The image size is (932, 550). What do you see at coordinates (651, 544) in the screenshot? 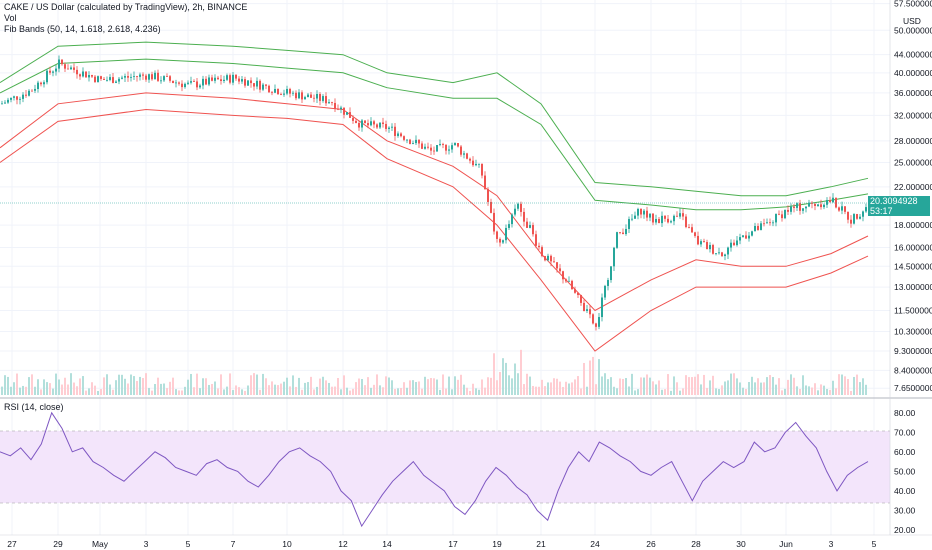
I see `time-tick-label: 26` at bounding box center [651, 544].